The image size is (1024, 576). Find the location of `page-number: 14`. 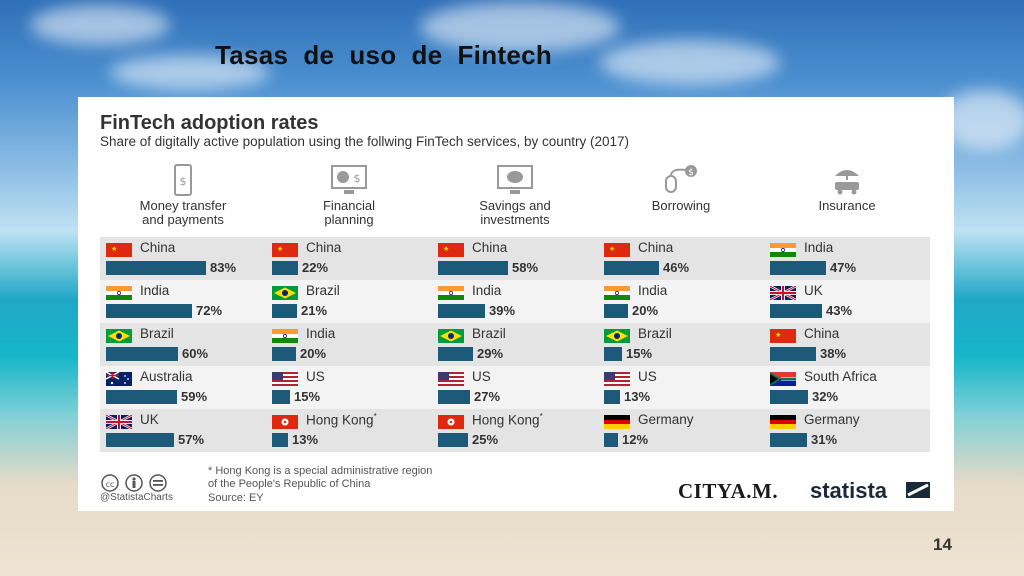

page-number: 14 is located at coordinates (942, 544).